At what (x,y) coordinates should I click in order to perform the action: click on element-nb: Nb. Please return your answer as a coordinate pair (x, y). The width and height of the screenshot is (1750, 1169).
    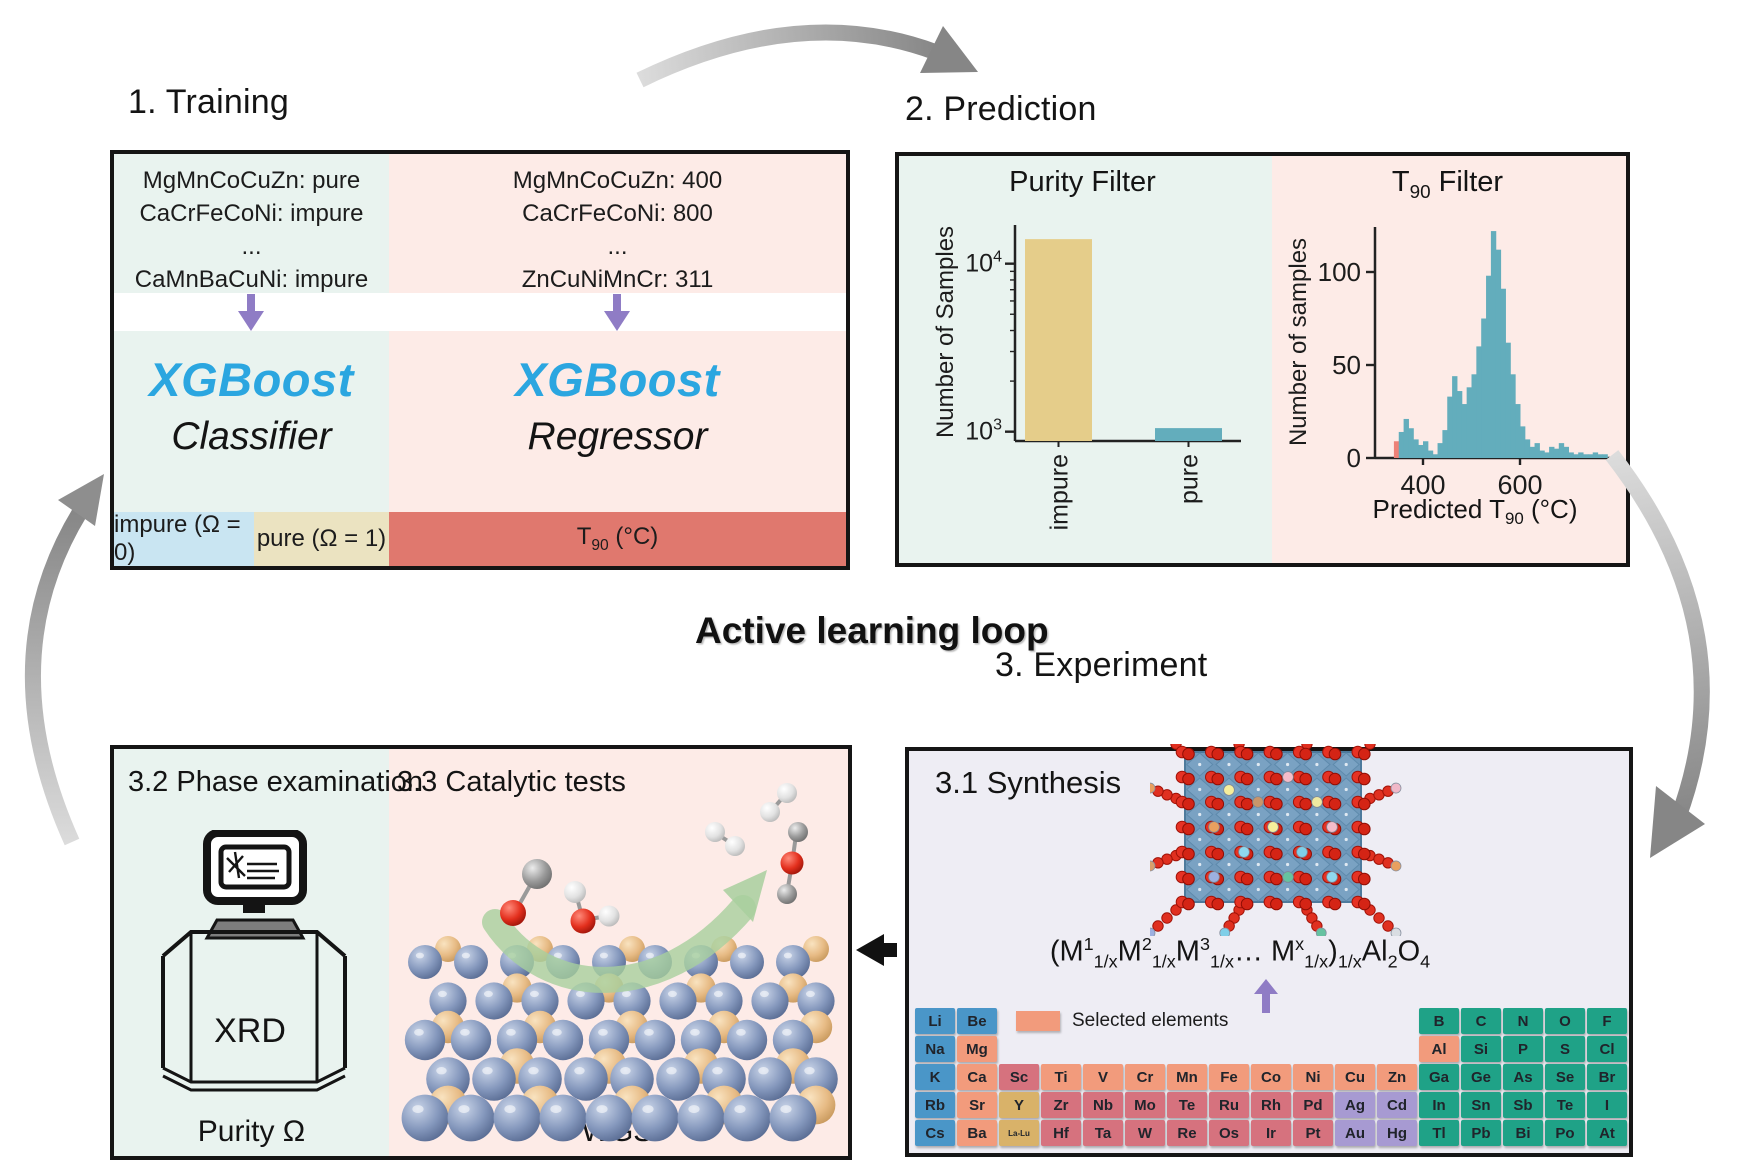
    Looking at the image, I should click on (1103, 1105).